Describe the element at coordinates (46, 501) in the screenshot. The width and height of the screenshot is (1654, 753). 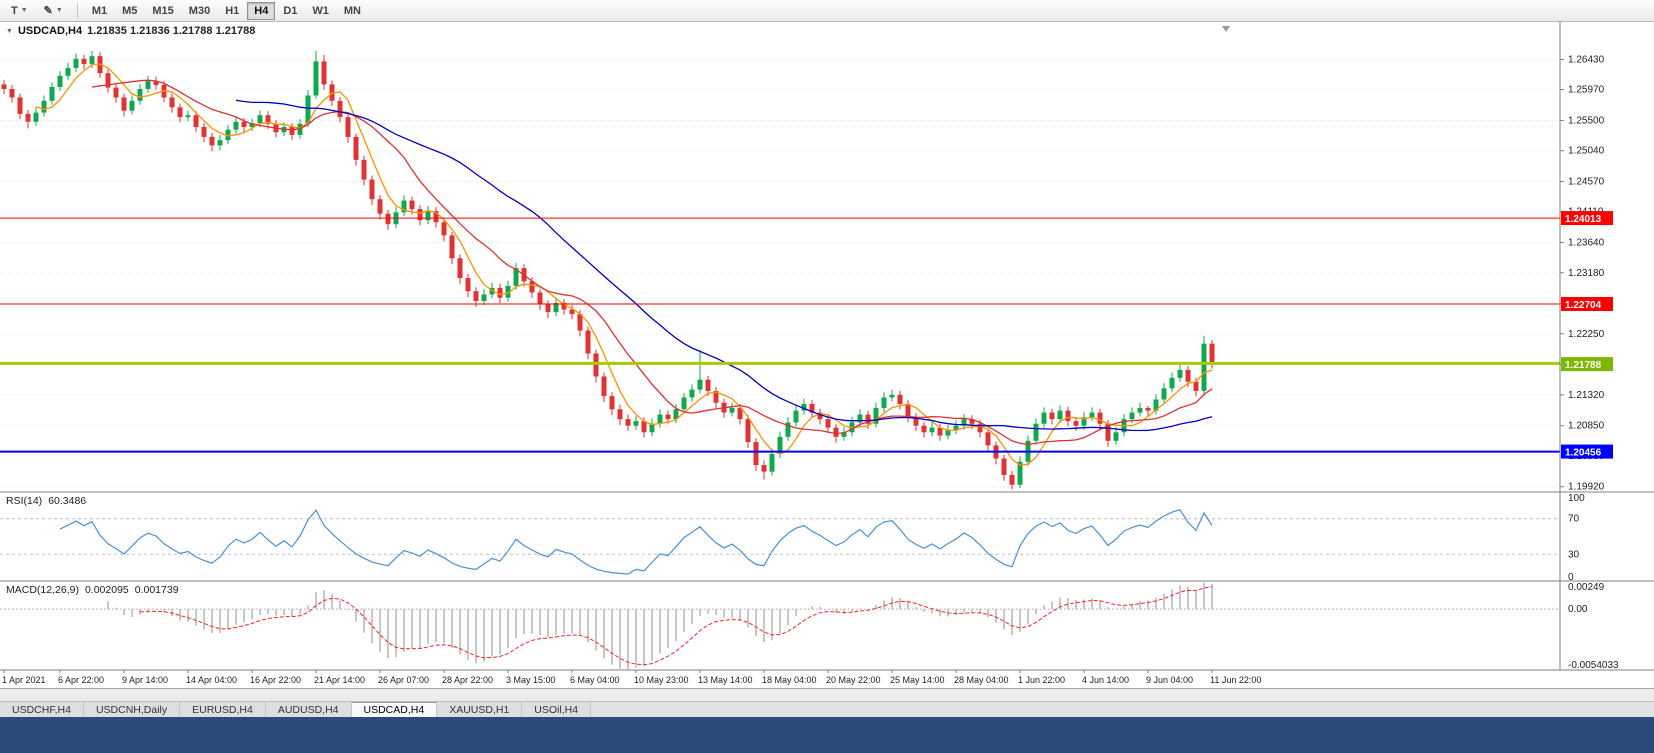
I see `rsi-label: RSI(14) 60.3486` at that location.